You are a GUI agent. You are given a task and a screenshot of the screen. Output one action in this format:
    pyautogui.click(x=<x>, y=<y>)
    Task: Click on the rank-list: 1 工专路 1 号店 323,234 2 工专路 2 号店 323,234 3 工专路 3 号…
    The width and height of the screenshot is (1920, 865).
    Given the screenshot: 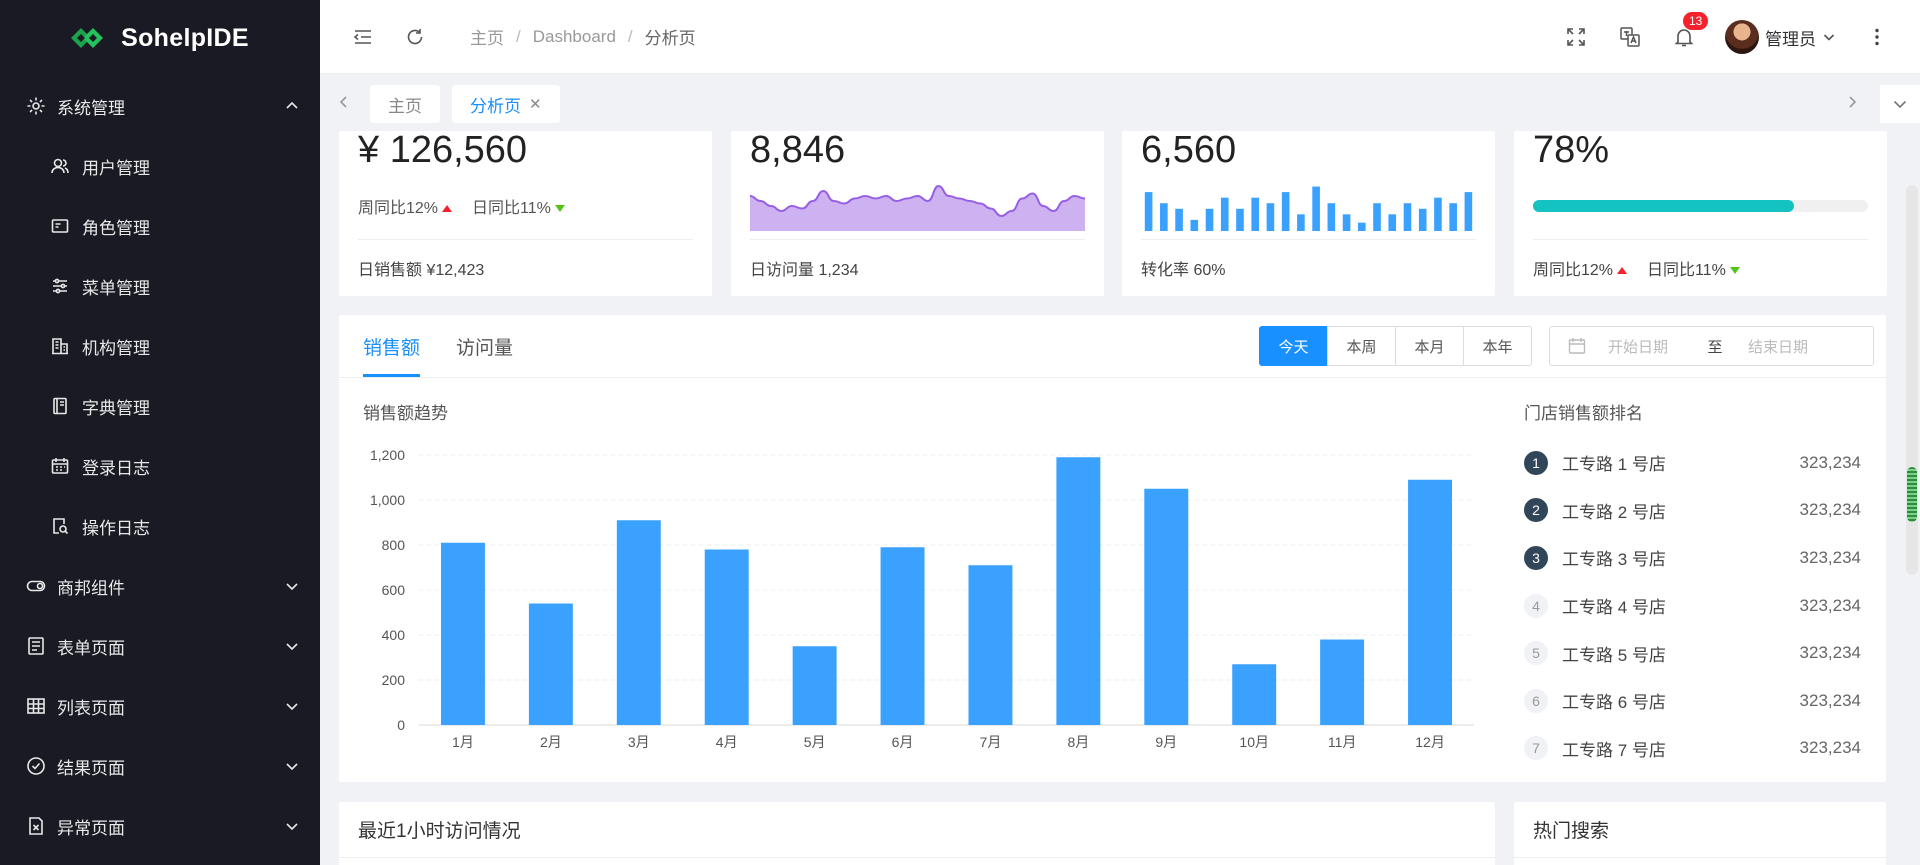 What is the action you would take?
    pyautogui.click(x=1692, y=605)
    